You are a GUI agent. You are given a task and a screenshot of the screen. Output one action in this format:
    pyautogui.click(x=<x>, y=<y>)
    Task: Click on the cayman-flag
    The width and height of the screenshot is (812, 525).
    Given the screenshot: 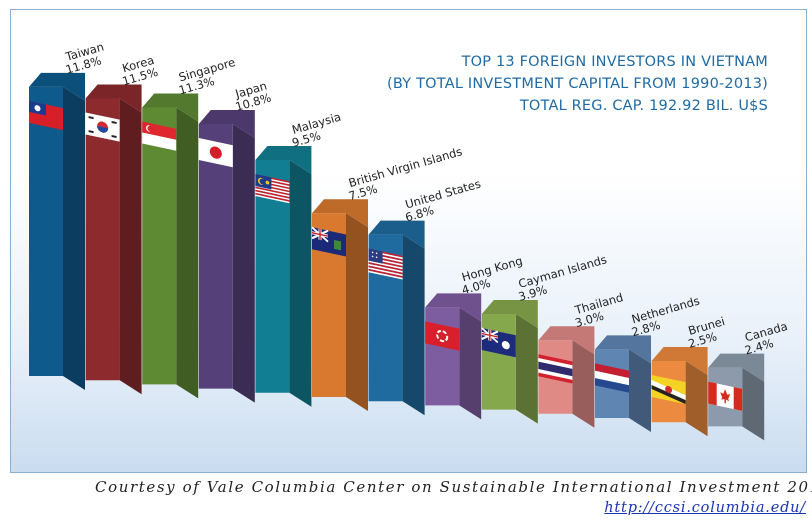 What is the action you would take?
    pyautogui.click(x=498, y=342)
    